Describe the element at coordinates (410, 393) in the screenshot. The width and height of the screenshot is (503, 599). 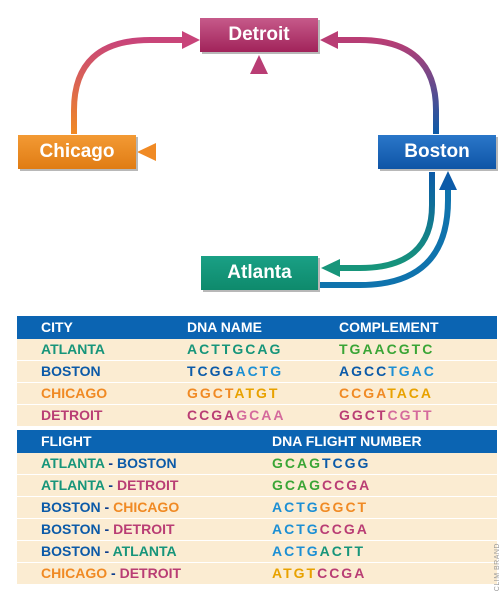
I see `seq-part: TACA` at that location.